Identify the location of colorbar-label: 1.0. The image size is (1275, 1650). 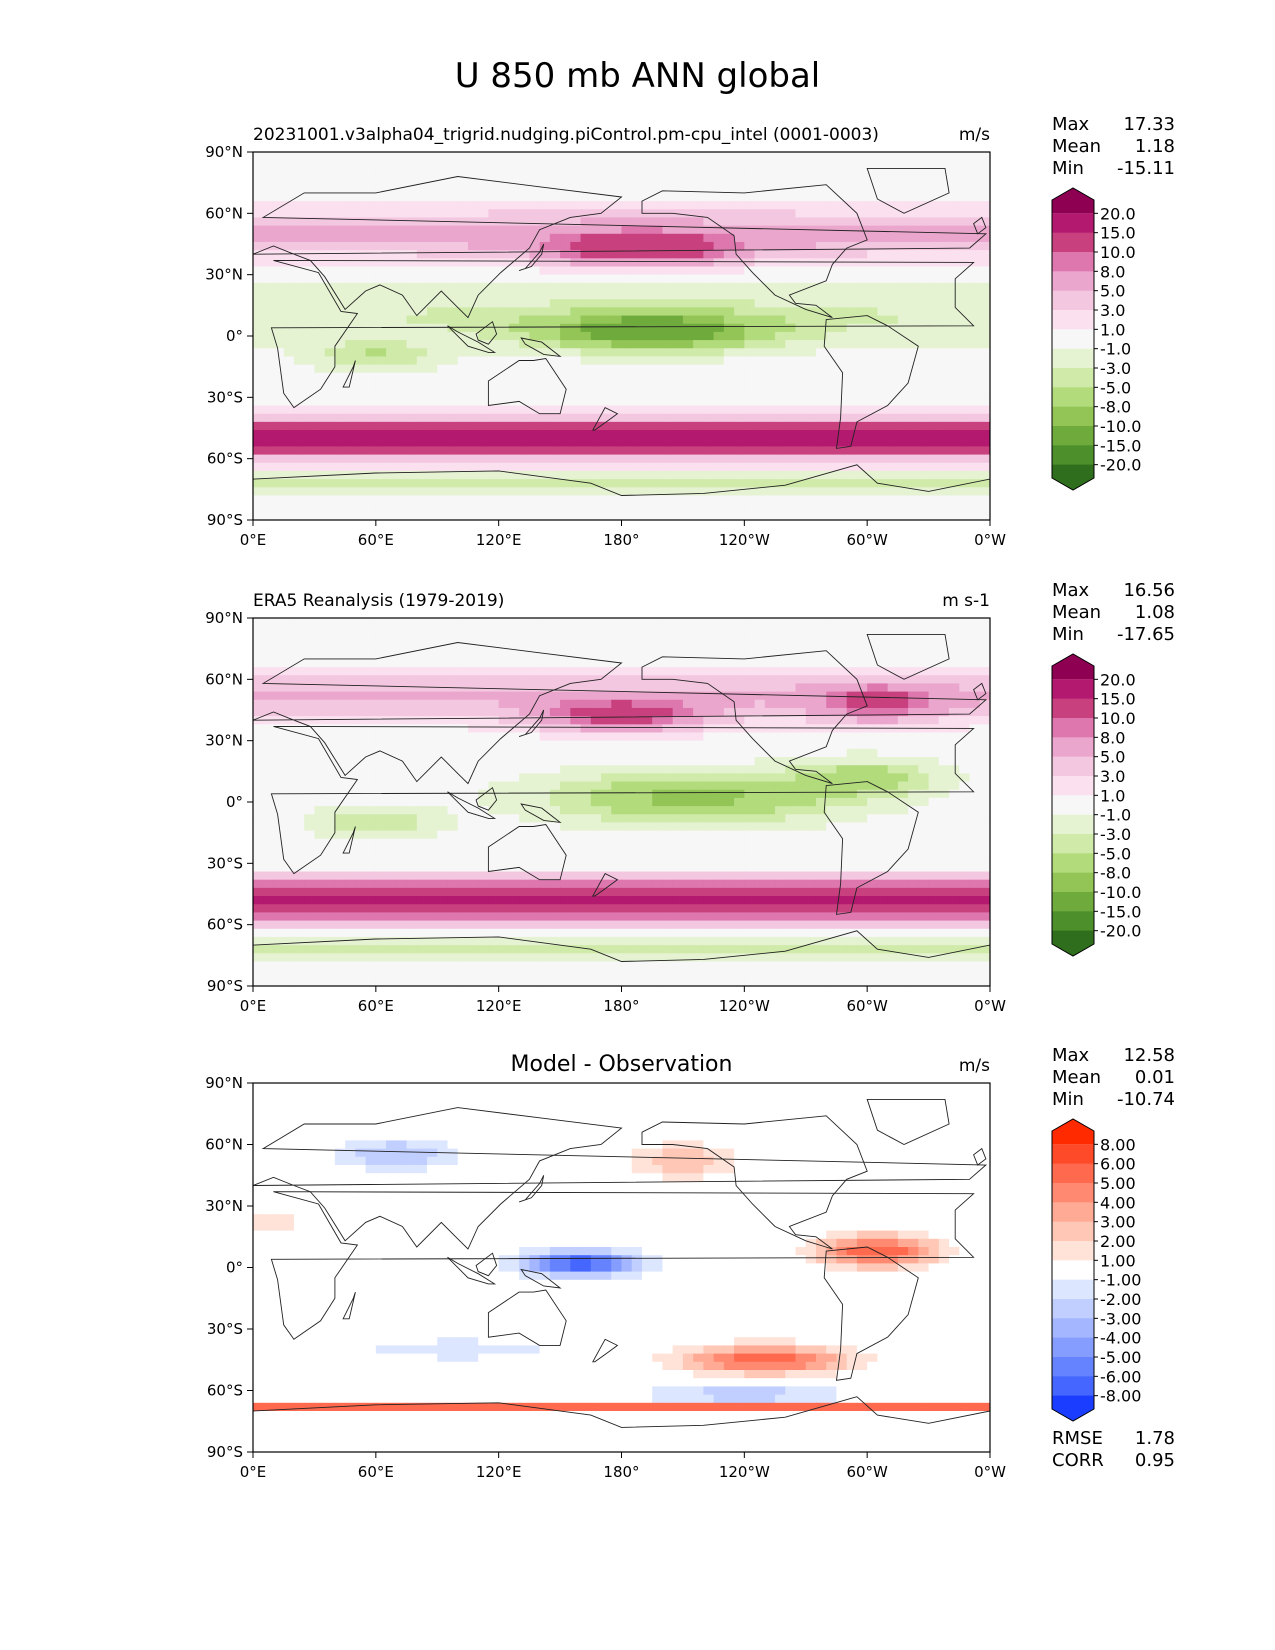
(1112, 329).